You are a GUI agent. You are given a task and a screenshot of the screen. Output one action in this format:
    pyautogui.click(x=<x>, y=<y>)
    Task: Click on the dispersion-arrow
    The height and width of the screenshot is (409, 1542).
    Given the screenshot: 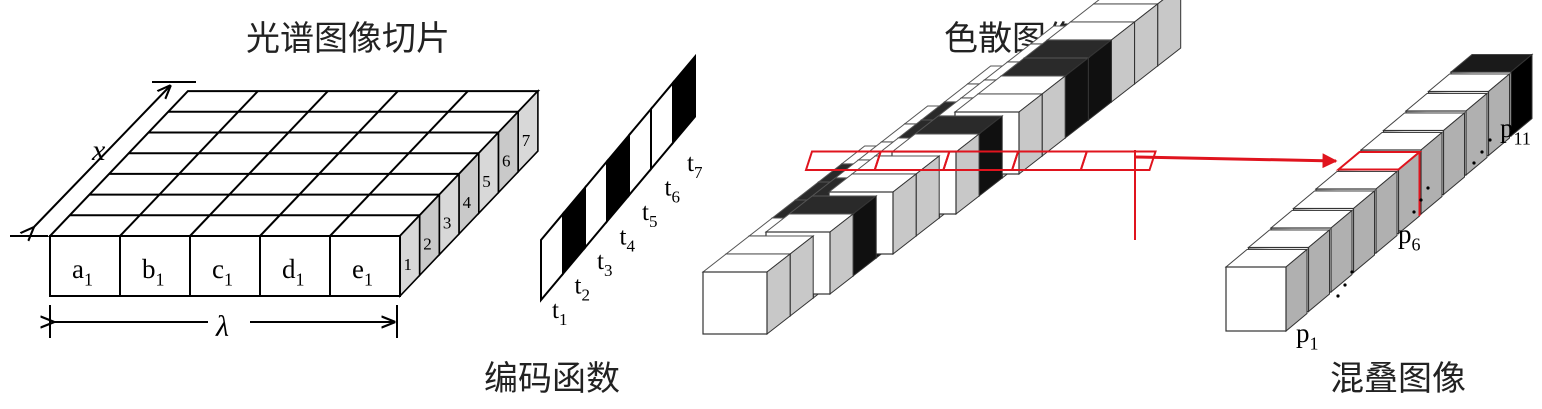 What is the action you would take?
    pyautogui.click(x=1236, y=161)
    